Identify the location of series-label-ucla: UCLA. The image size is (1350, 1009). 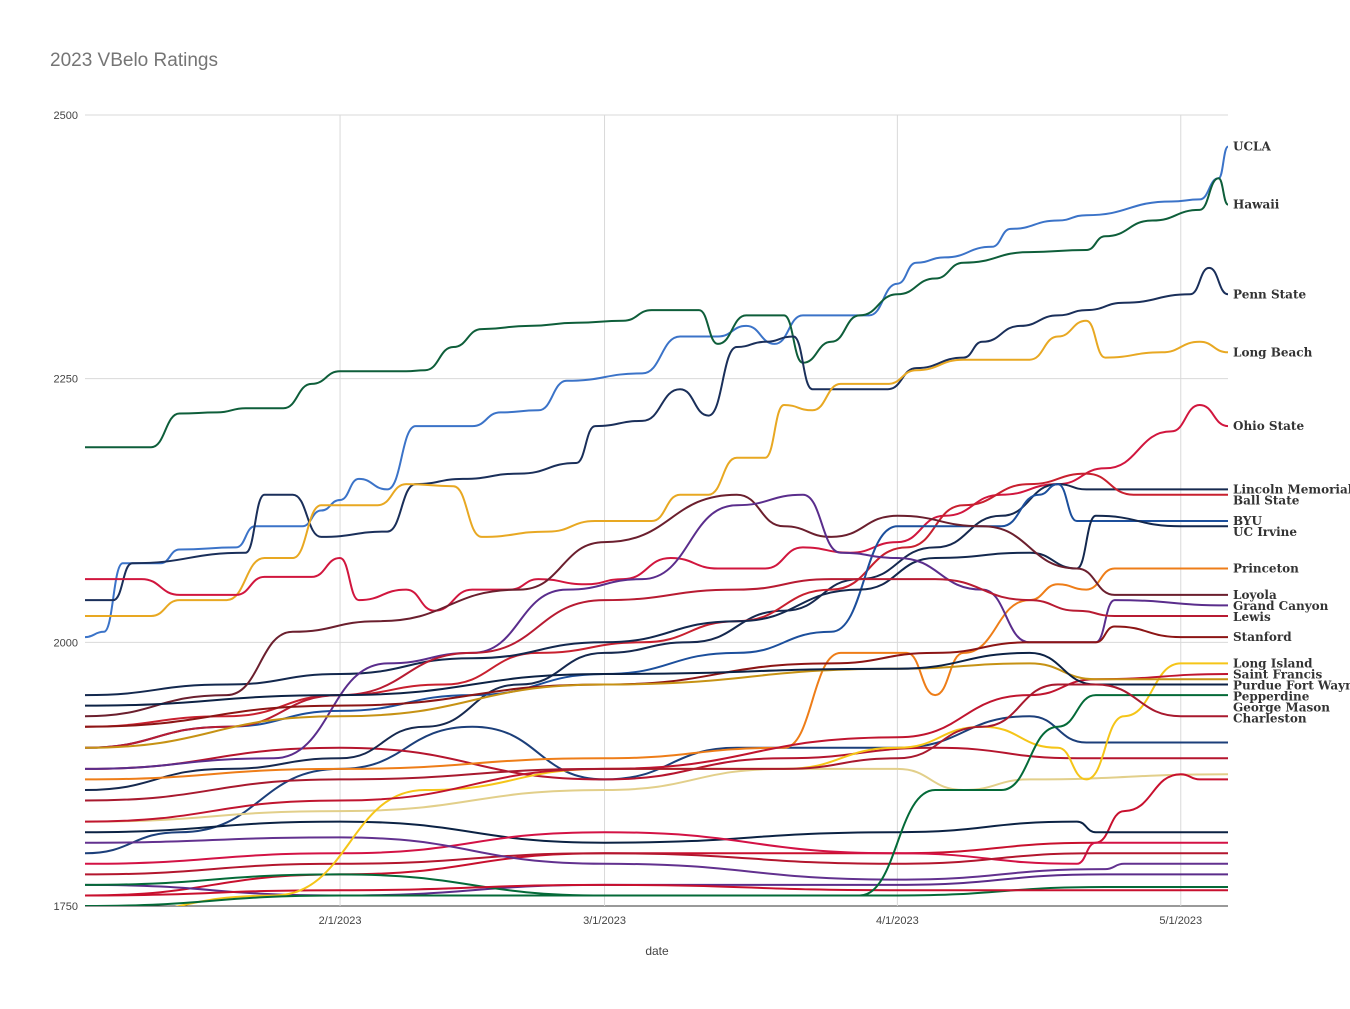
(1252, 147).